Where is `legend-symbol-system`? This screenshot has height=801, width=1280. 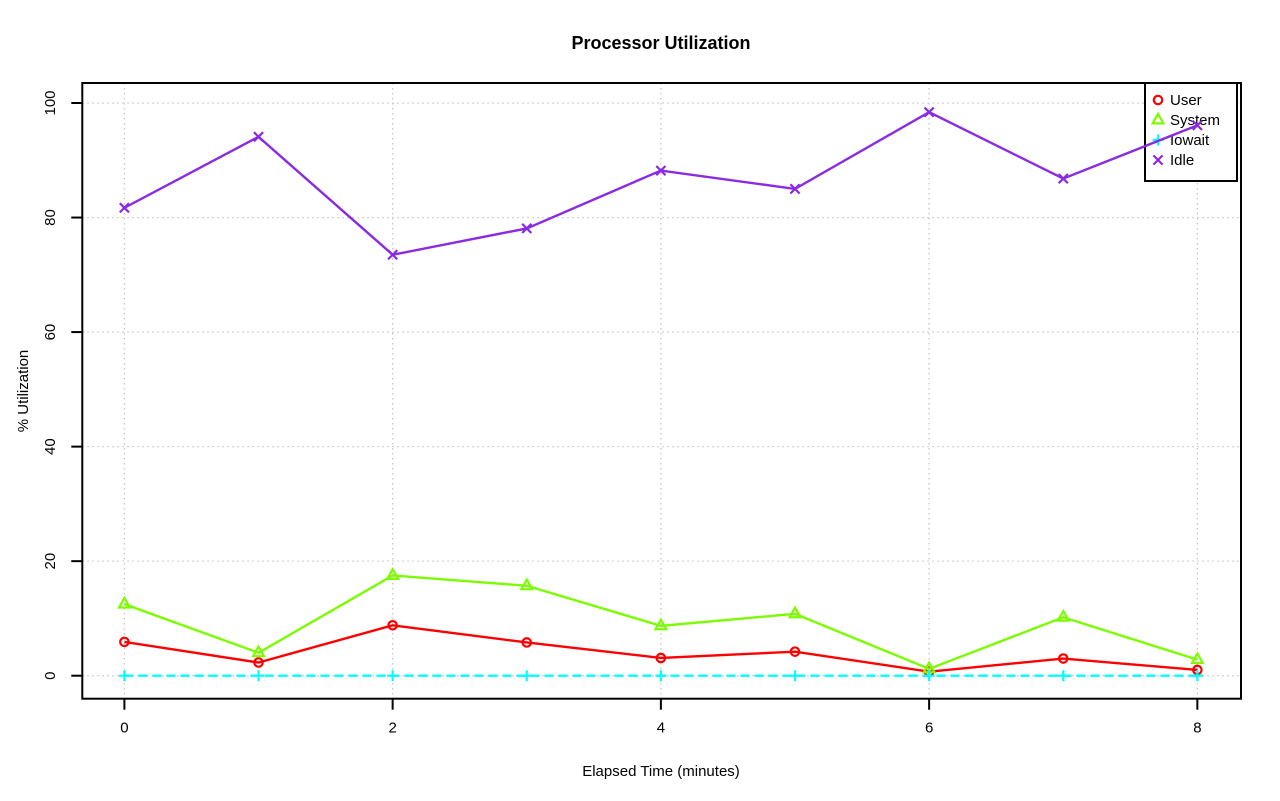
legend-symbol-system is located at coordinates (1158, 118).